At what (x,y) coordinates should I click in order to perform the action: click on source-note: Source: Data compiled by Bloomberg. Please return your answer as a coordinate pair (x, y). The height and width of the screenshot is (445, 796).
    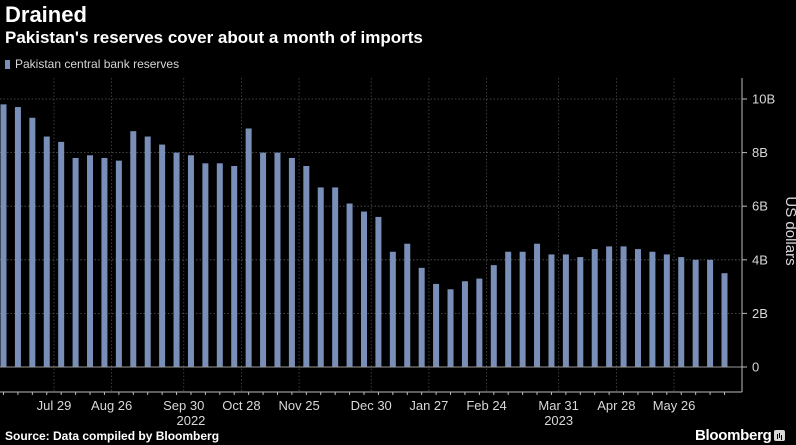
    Looking at the image, I should click on (112, 436).